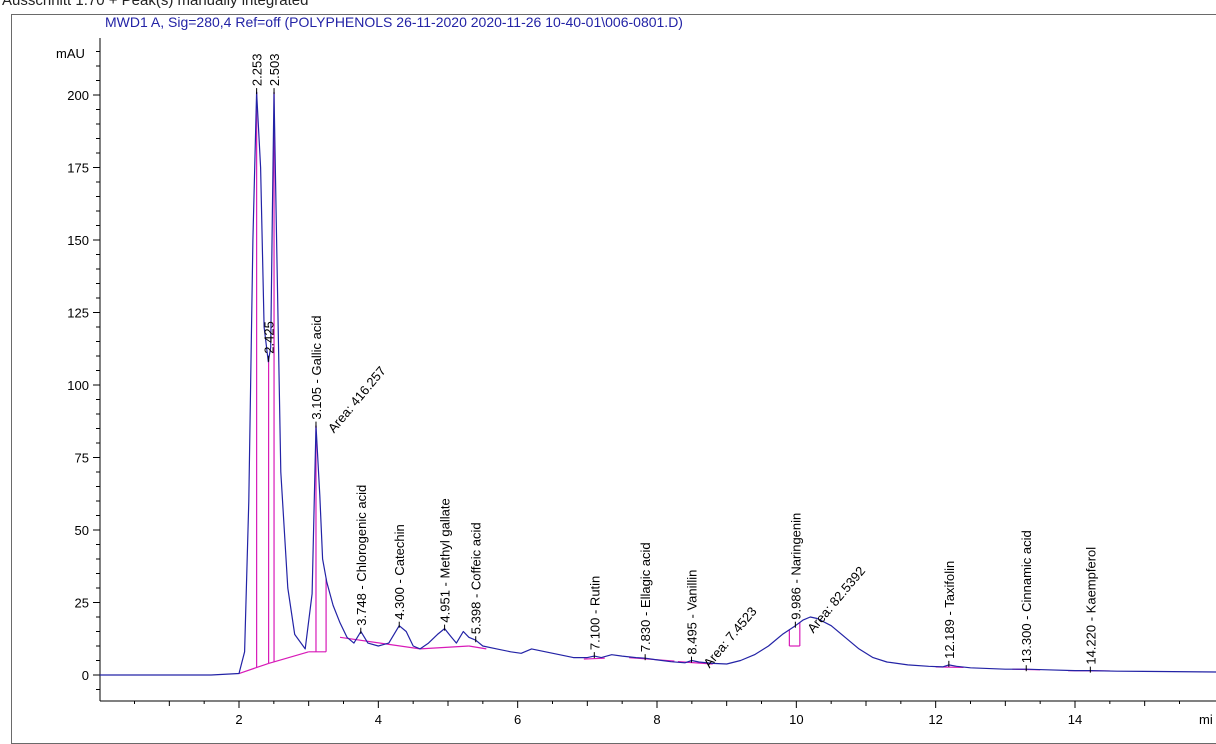  What do you see at coordinates (517, 719) in the screenshot?
I see `x-tick-label: 6` at bounding box center [517, 719].